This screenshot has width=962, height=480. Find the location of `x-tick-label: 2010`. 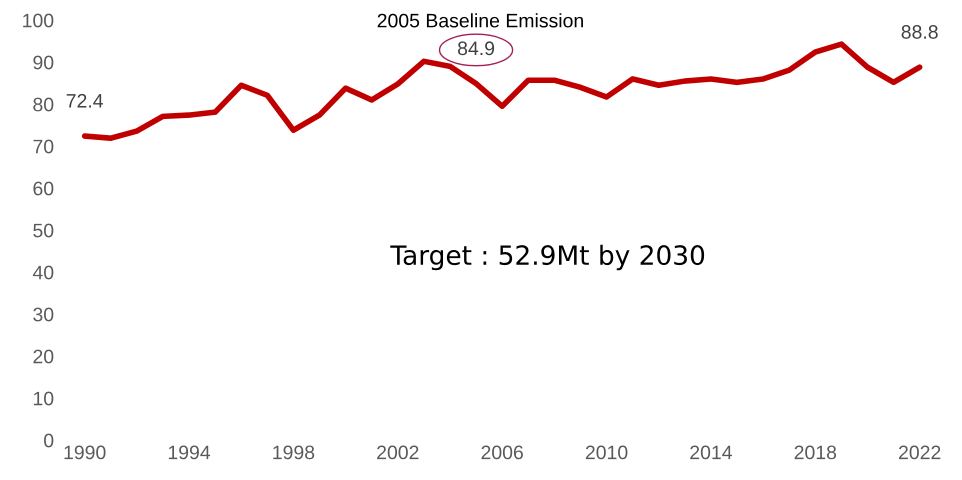

x-tick-label: 2010 is located at coordinates (607, 453).